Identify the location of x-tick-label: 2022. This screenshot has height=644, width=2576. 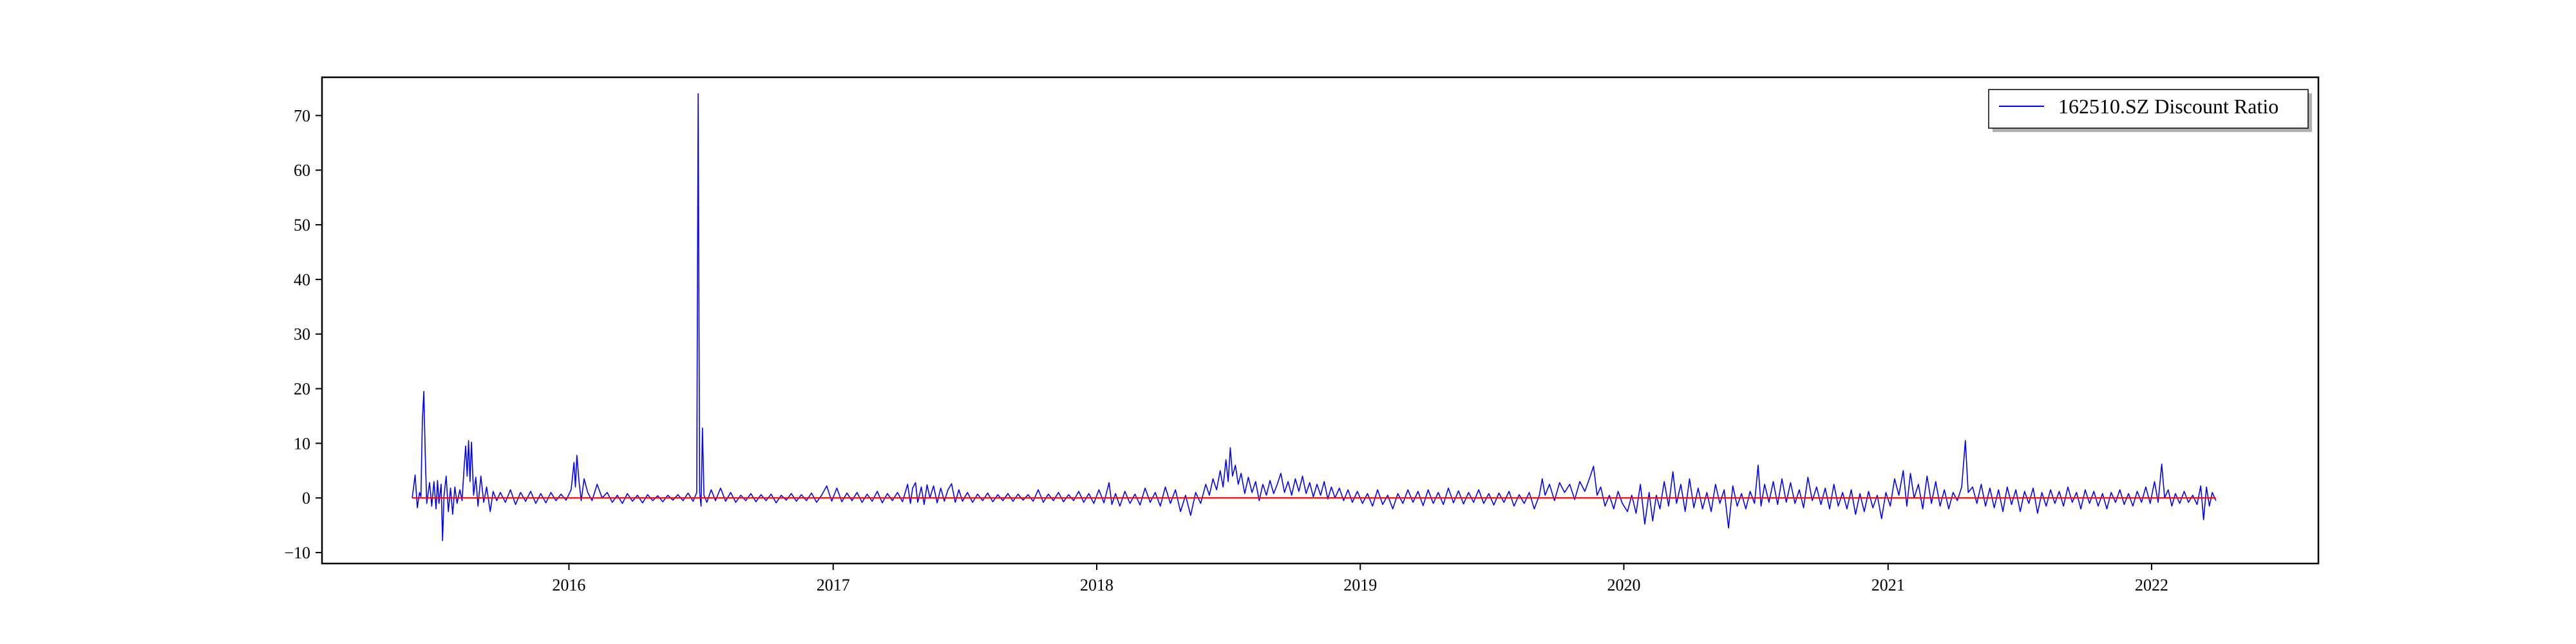
(2151, 585).